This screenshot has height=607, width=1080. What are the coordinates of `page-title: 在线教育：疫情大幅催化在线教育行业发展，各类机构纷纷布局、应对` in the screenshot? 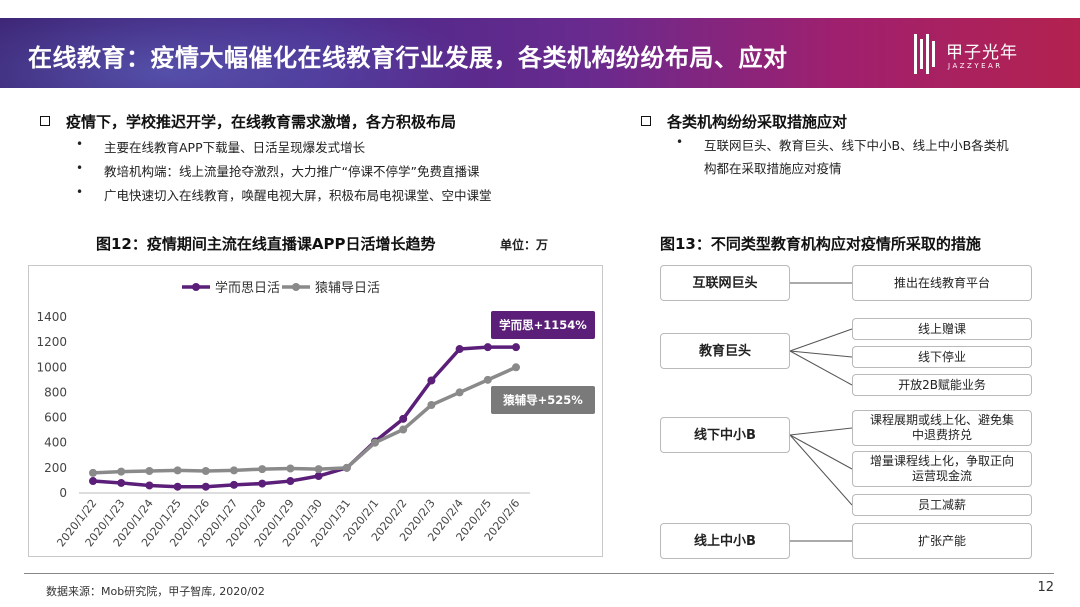 It's located at (408, 58).